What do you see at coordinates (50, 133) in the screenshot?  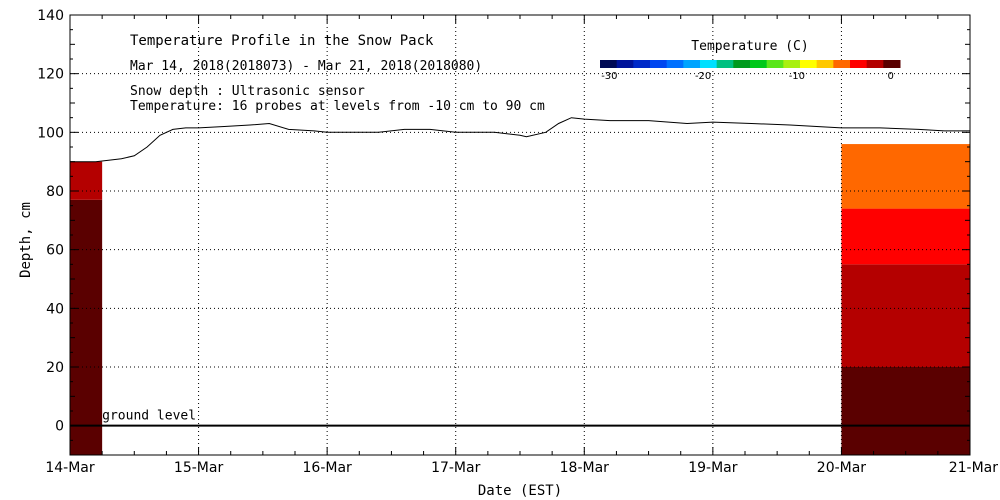 I see `y-tick-label: 100` at bounding box center [50, 133].